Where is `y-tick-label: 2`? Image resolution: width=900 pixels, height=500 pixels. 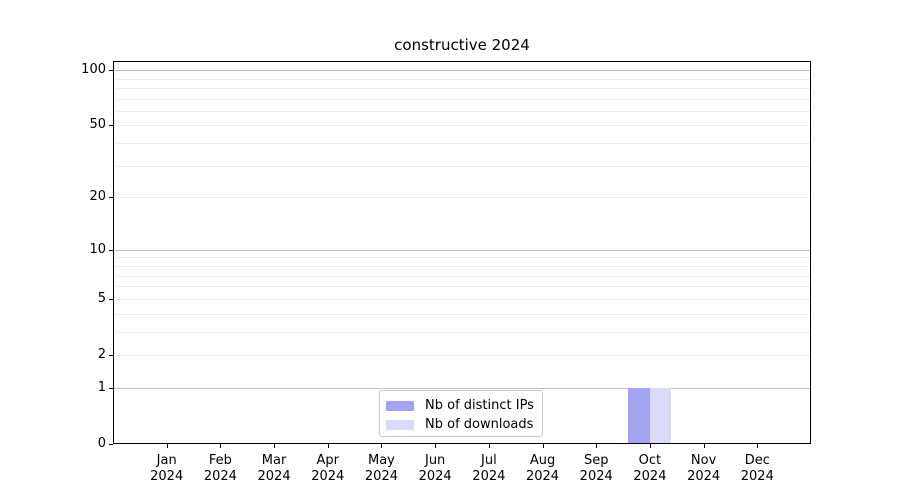
y-tick-label: 2 is located at coordinates (101, 354).